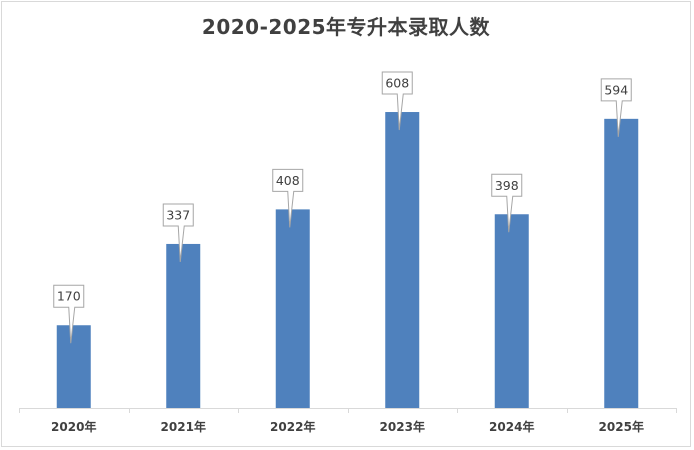 This screenshot has width=694, height=450. I want to click on data-label-1: 170, so click(69, 314).